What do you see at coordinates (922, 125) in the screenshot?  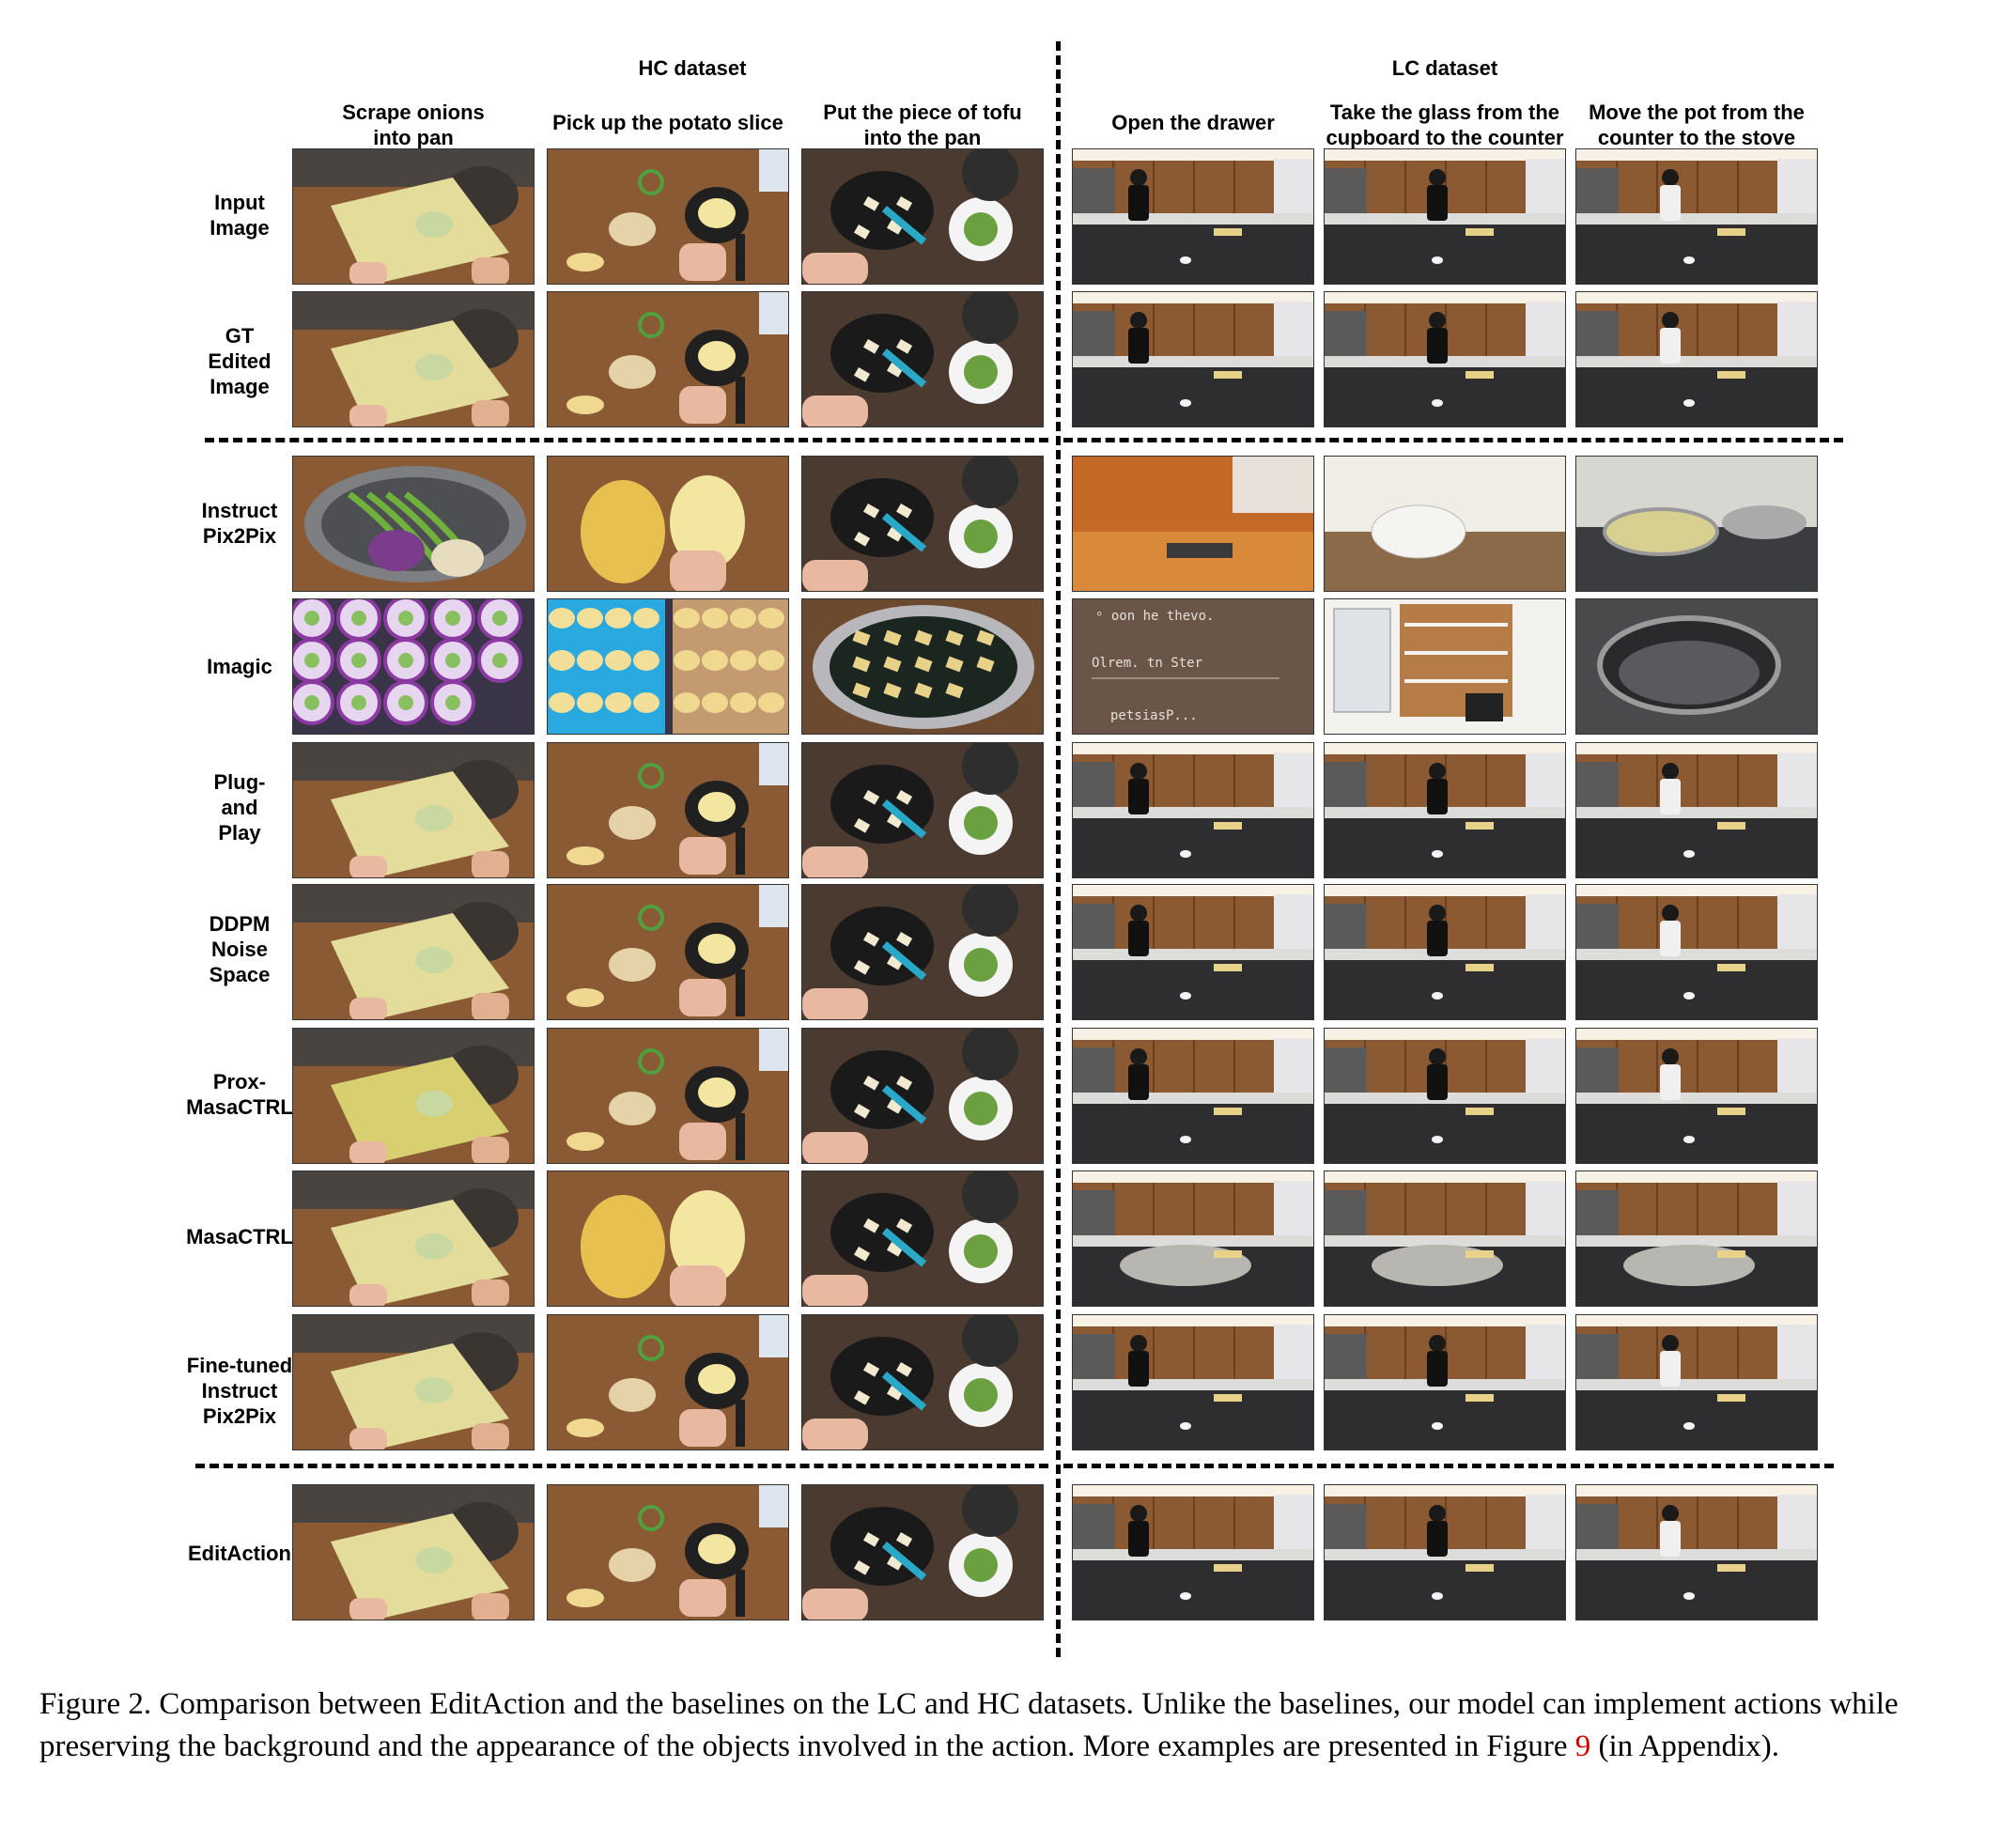 I see `column-header: Put the piece of tofu into the pan` at bounding box center [922, 125].